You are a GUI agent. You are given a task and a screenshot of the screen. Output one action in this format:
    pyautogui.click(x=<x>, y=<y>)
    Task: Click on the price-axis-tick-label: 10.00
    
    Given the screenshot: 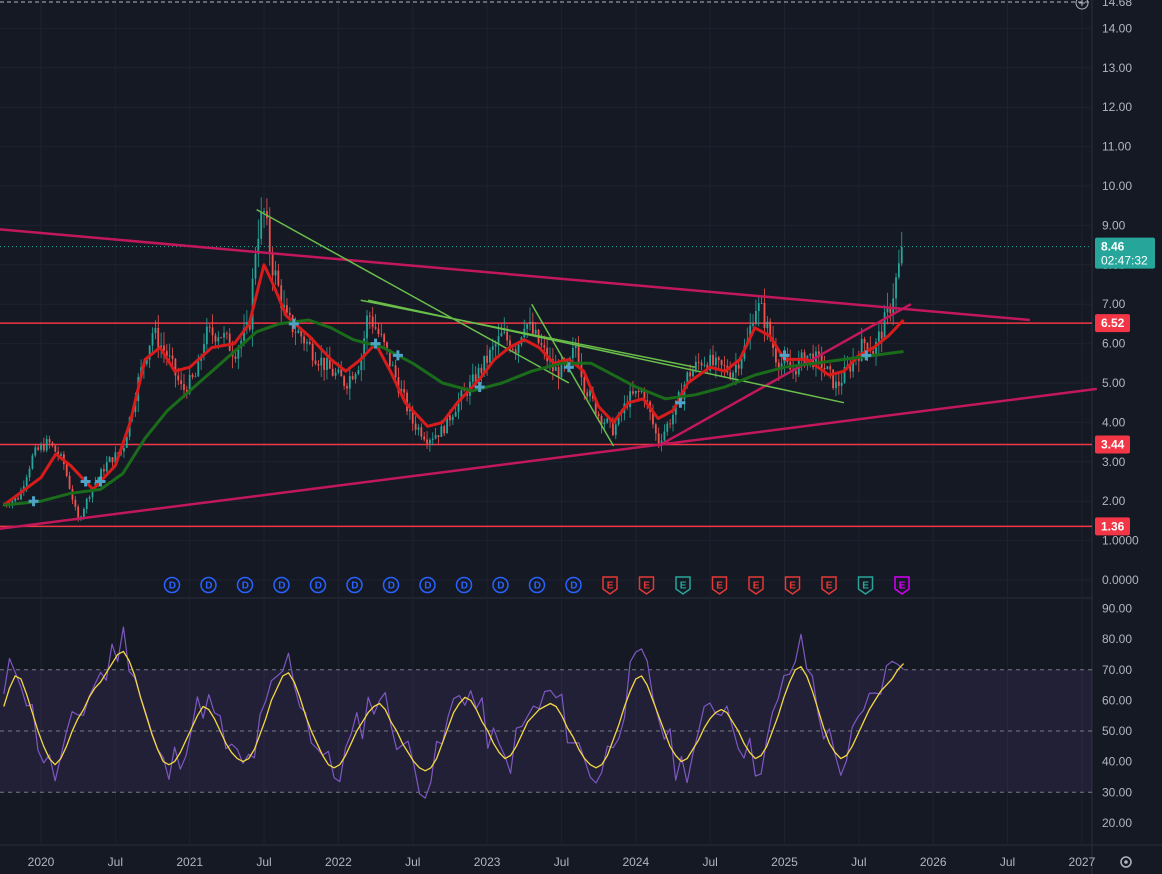 What is the action you would take?
    pyautogui.click(x=1117, y=186)
    